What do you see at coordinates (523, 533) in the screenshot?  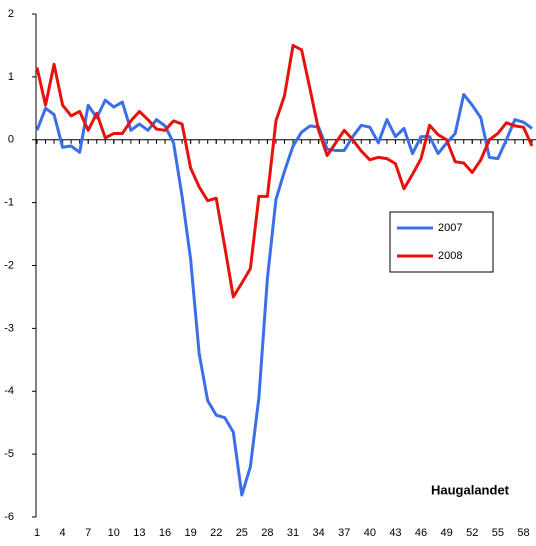 I see `x-tick-label: 58` at bounding box center [523, 533].